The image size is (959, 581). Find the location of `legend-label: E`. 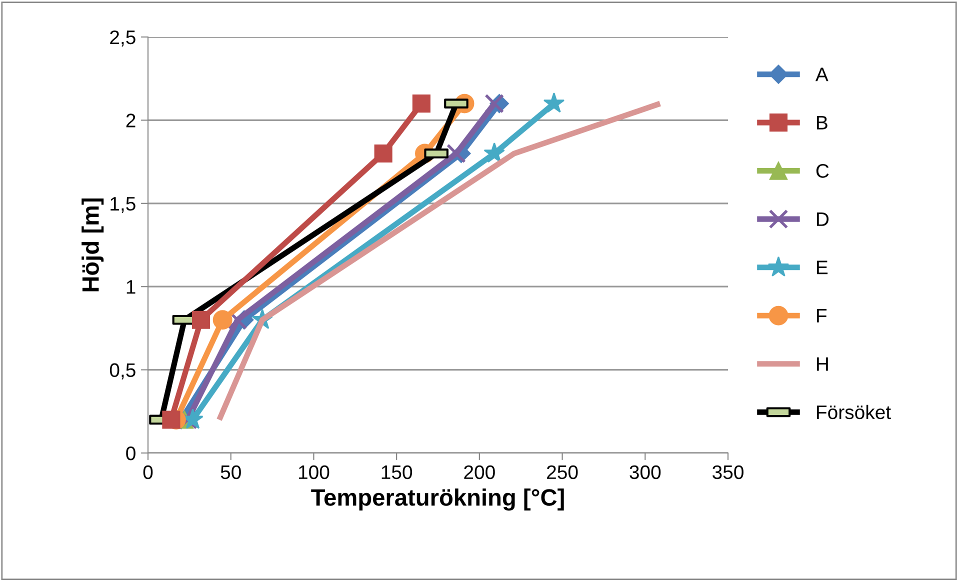

legend-label: E is located at coordinates (822, 267).